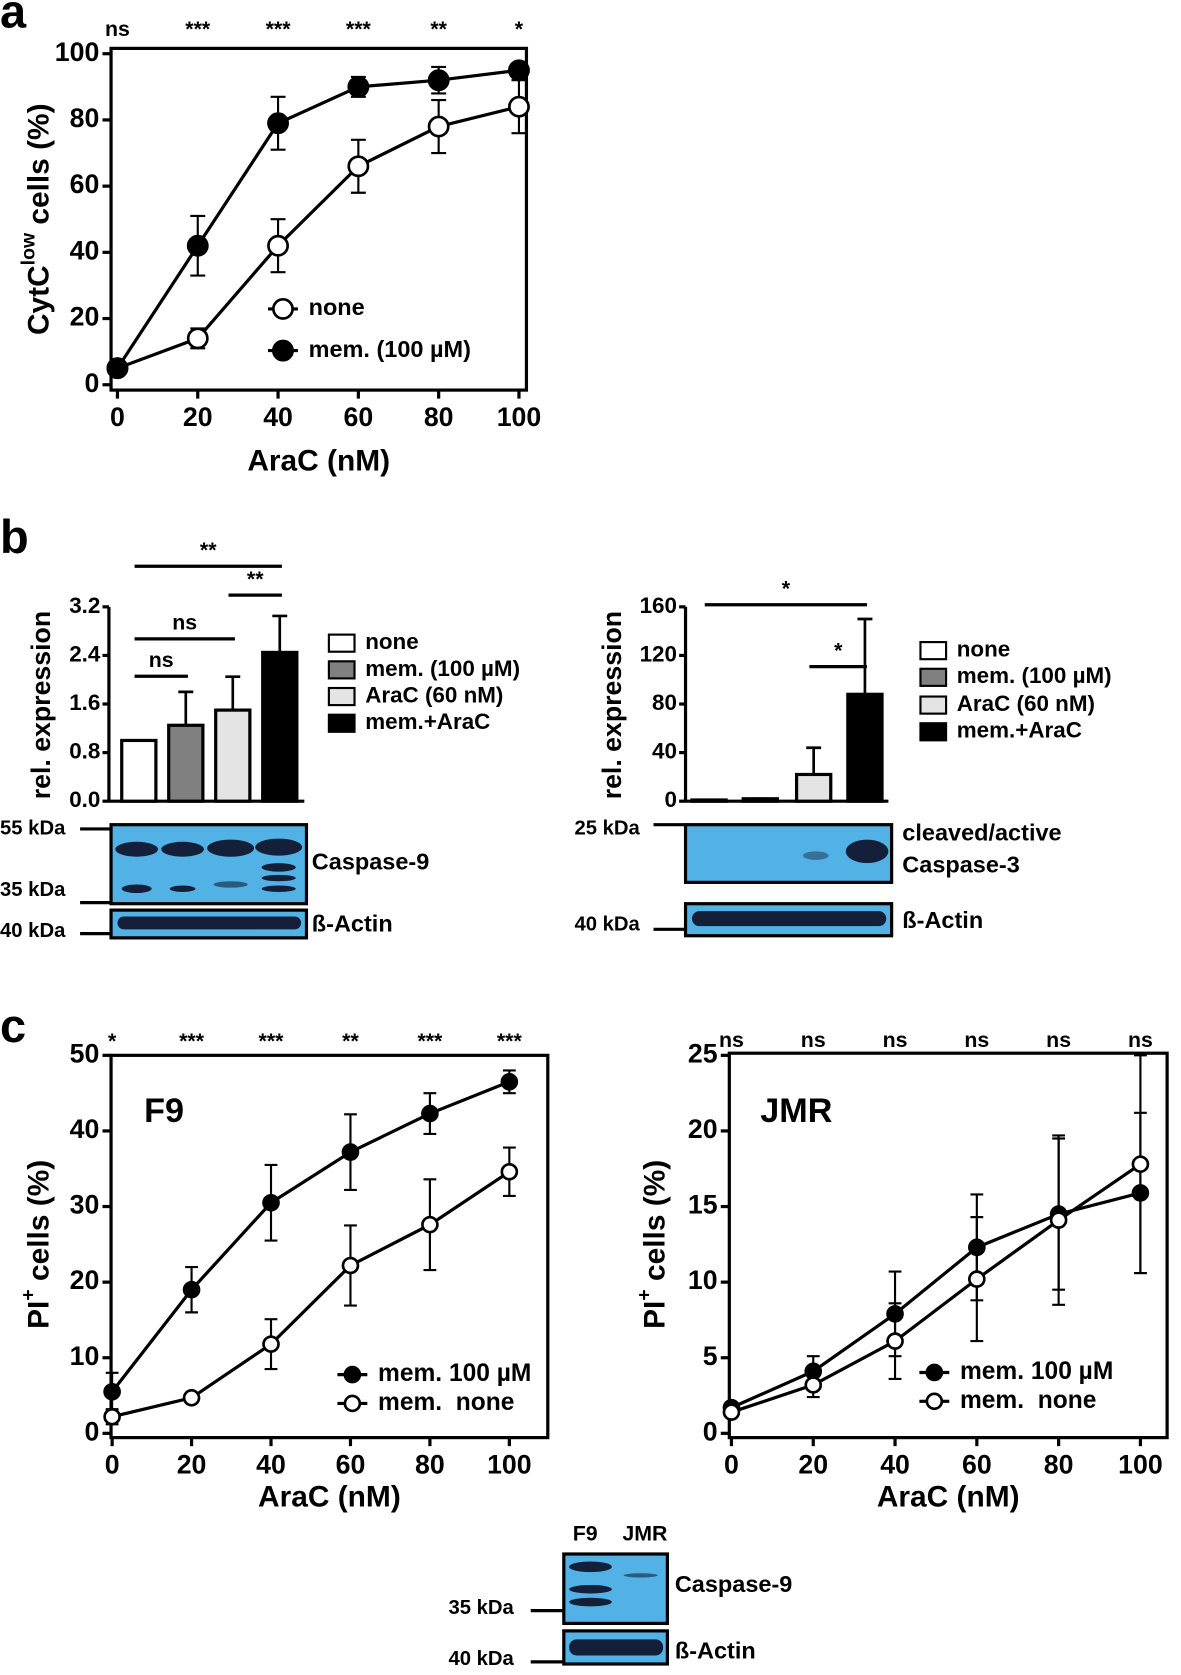 The width and height of the screenshot is (1181, 1675). Describe the element at coordinates (658, 605) in the screenshot. I see `y-tick-label: 160` at that location.